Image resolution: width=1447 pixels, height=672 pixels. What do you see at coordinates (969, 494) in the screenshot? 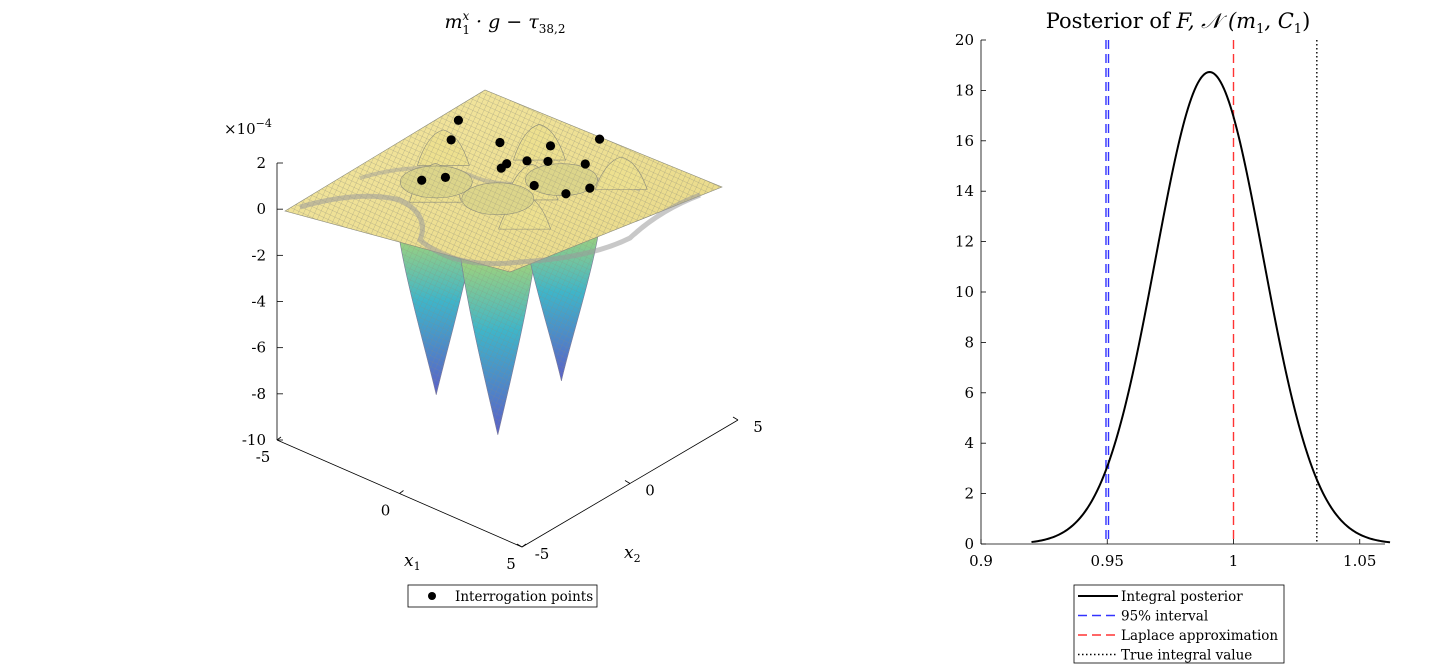
I see `y-tick-label: 2` at bounding box center [969, 494].